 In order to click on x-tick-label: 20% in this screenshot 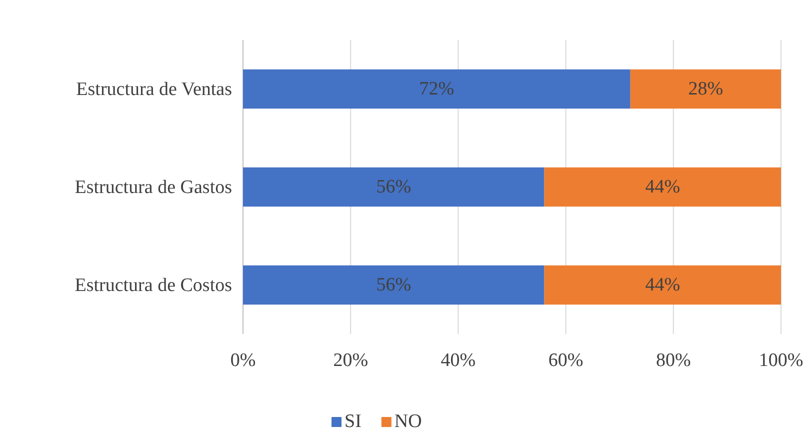, I will do `click(350, 360)`.